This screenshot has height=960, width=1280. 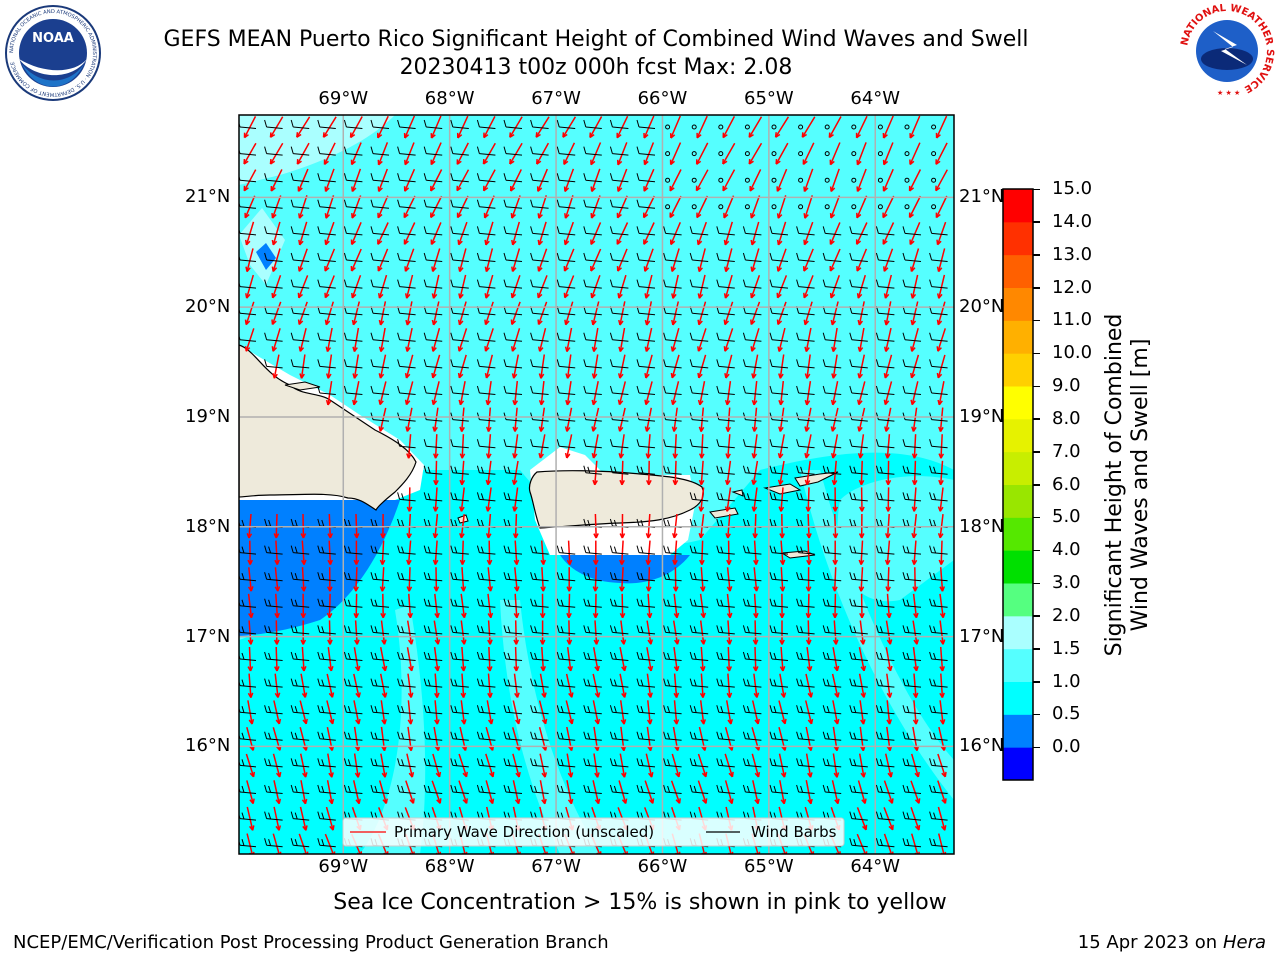 I want to click on lon-label-top: 64°W, so click(x=875, y=98).